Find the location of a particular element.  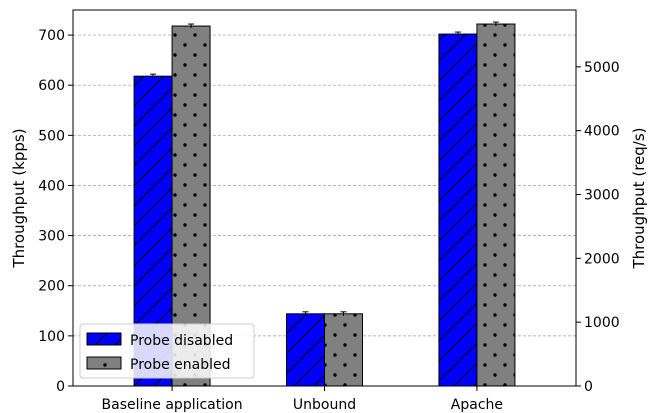

right-axis: 0 1000 2000 3000 4000 5000 is located at coordinates (598, 227).